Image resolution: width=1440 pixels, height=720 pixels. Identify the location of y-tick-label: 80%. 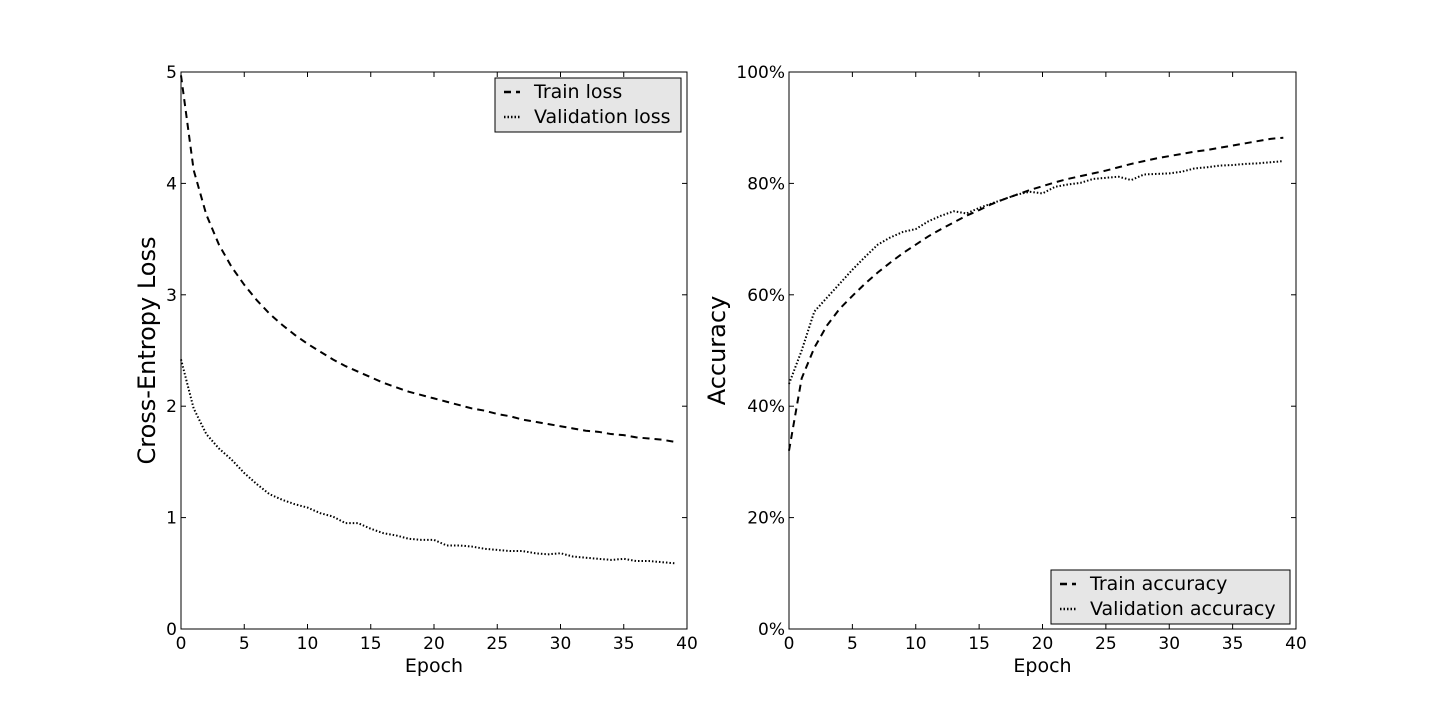
(766, 184).